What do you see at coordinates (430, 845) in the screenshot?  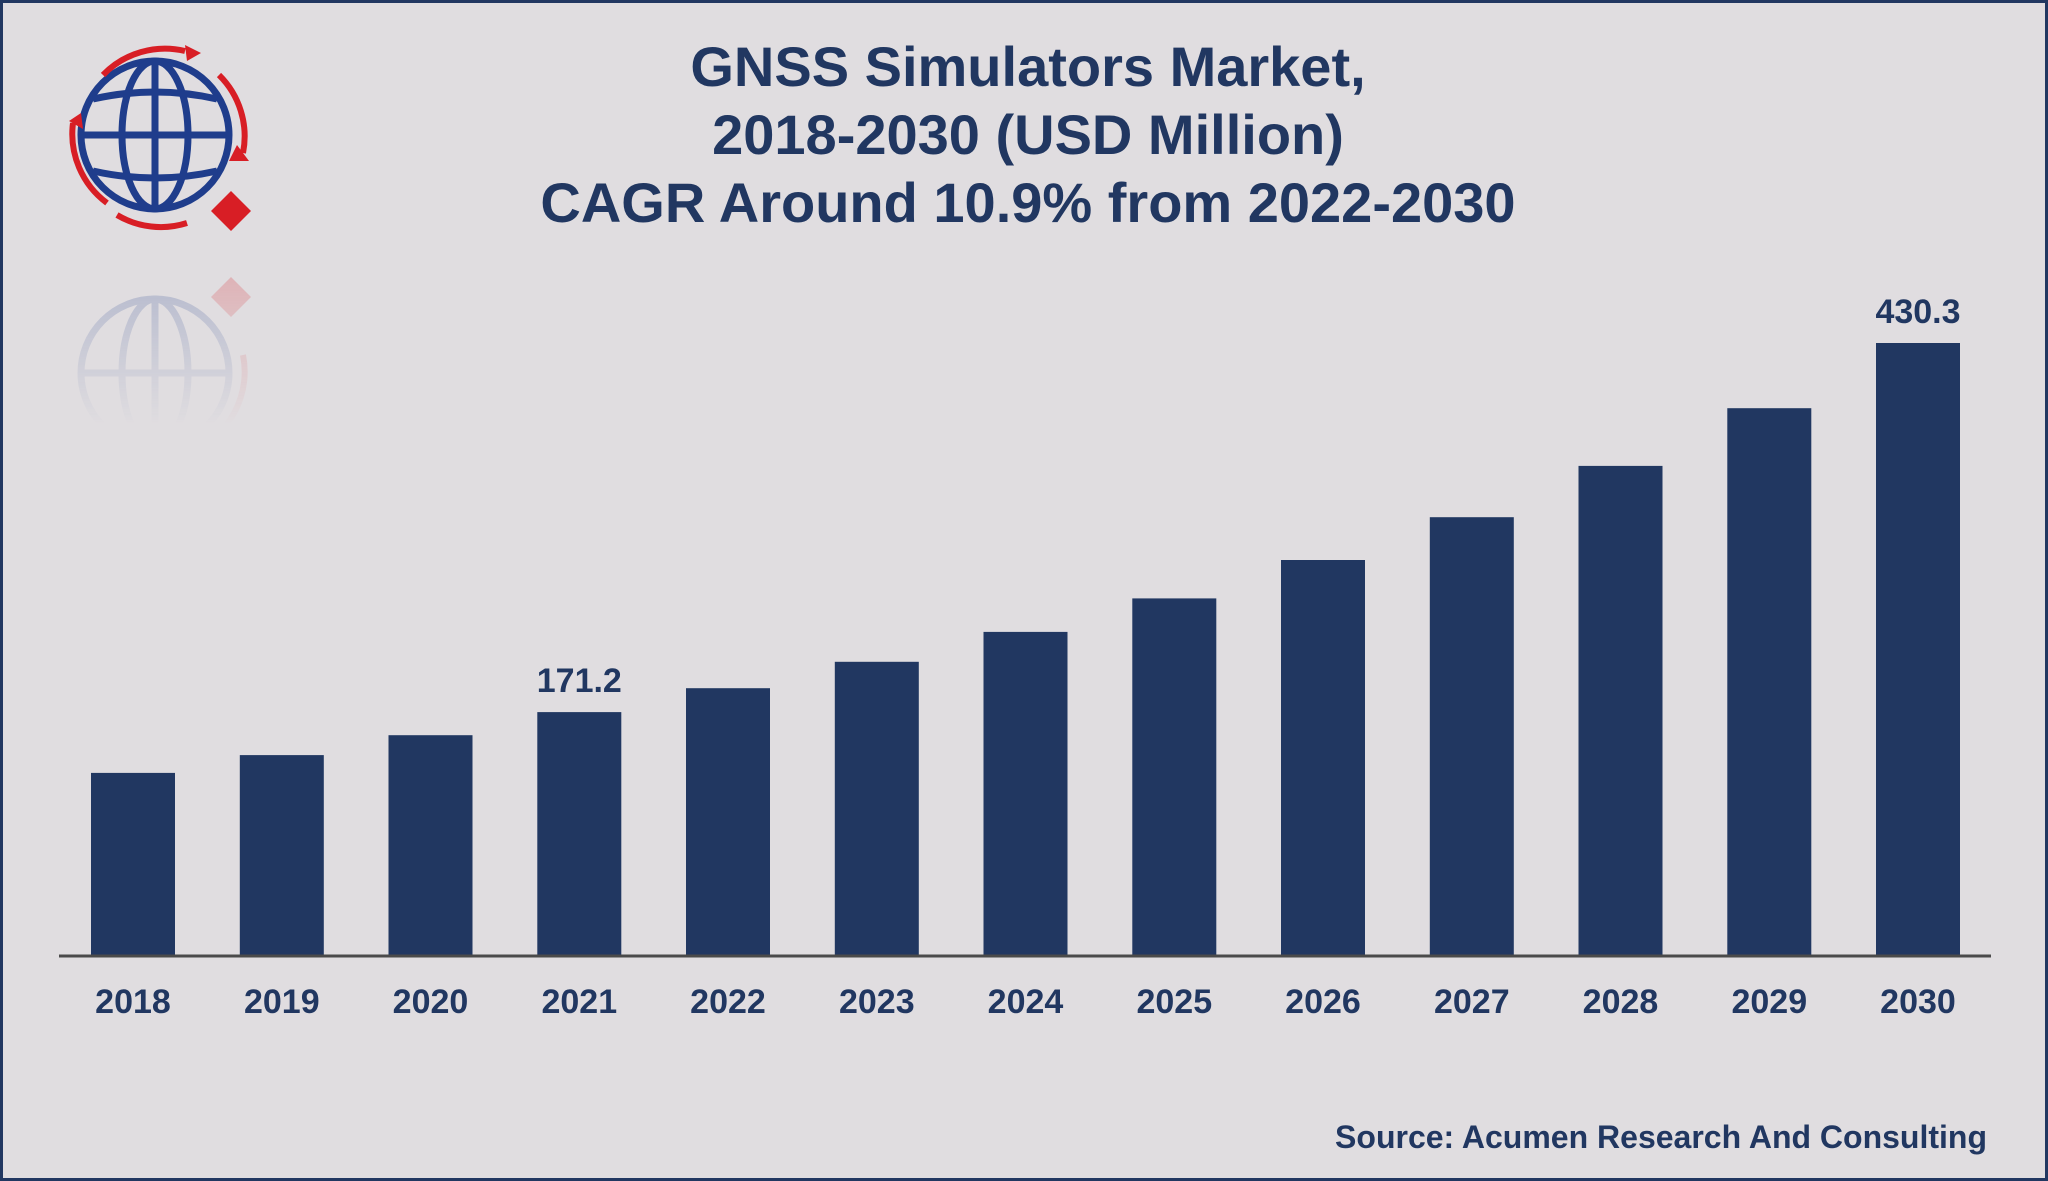 I see `bar-2020` at bounding box center [430, 845].